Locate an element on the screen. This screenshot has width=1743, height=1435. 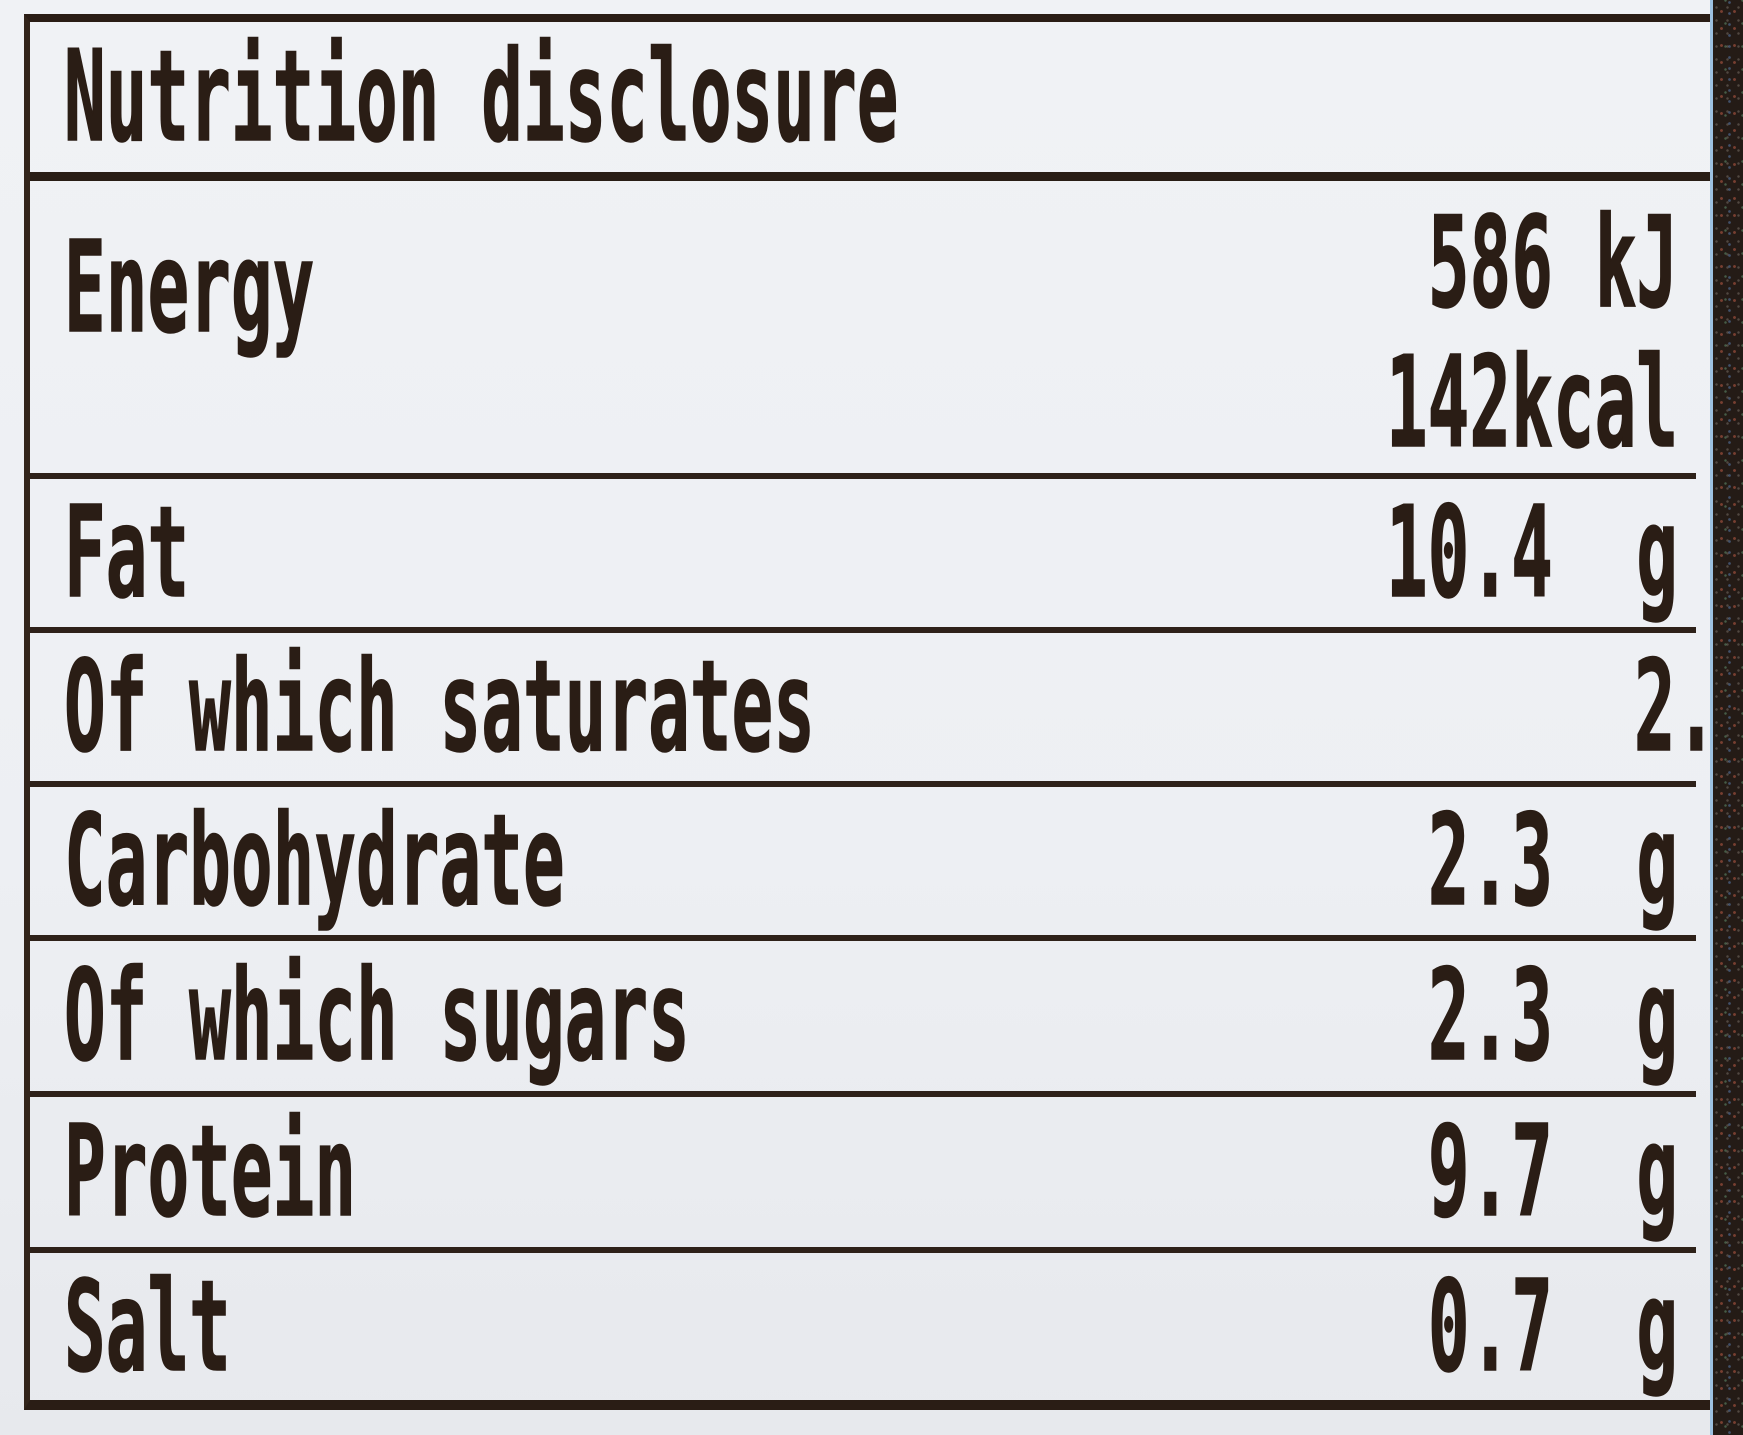
row-label: Of which saturates is located at coordinates (440, 706).